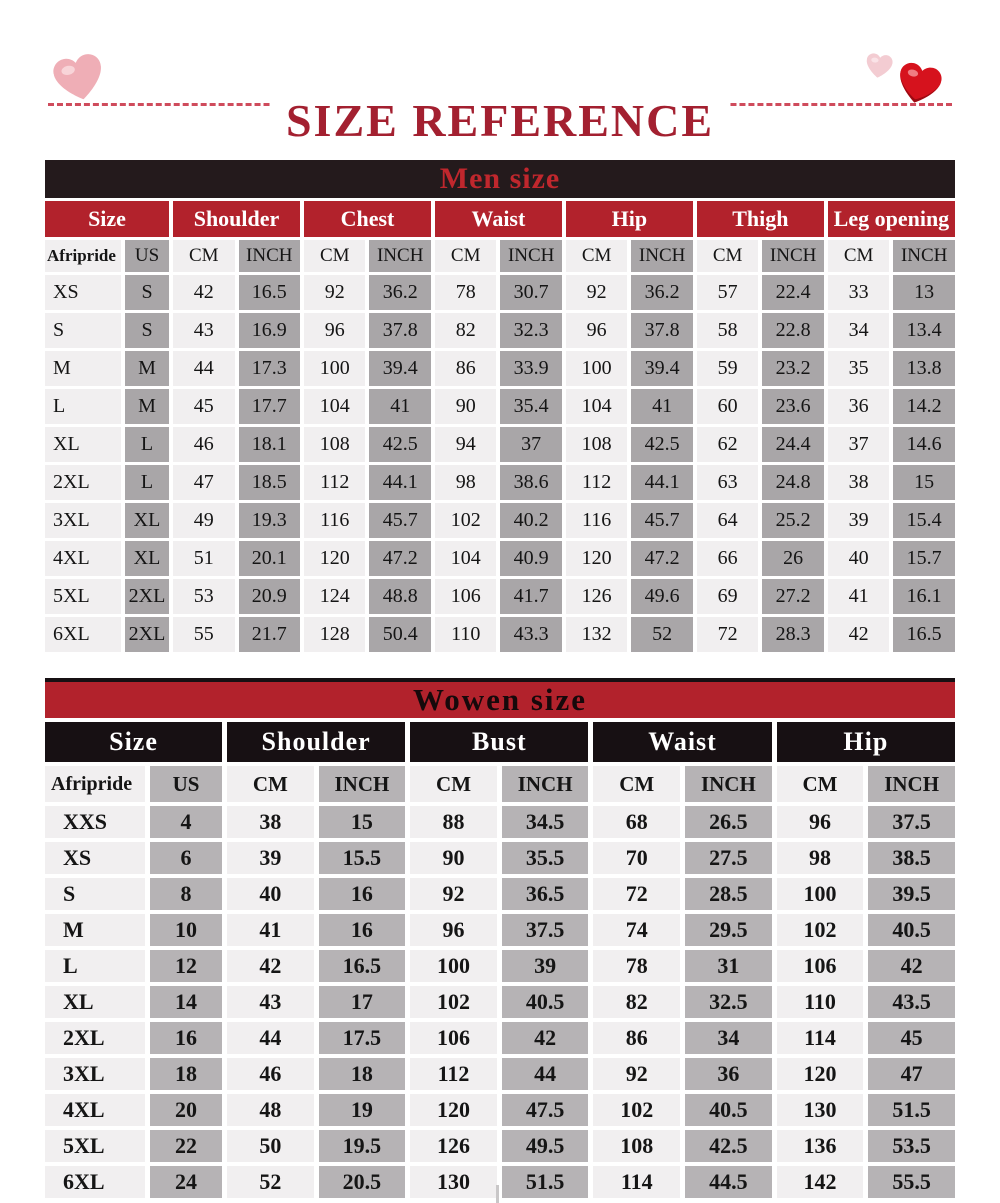 Image resolution: width=1000 pixels, height=1203 pixels. Describe the element at coordinates (858, 406) in the screenshot. I see `value-cell: 36` at that location.